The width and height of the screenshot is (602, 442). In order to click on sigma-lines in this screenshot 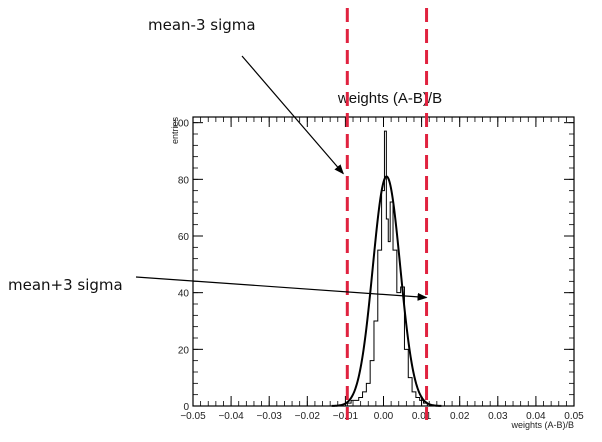, I will do `click(387, 214)`.